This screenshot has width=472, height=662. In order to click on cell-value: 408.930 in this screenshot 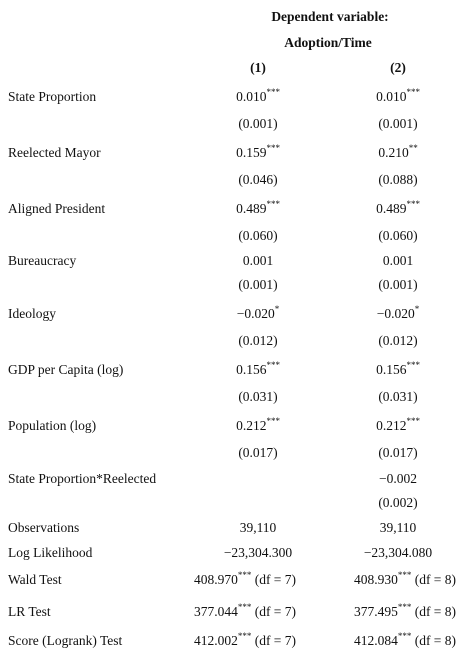, I will do `click(375, 579)`.